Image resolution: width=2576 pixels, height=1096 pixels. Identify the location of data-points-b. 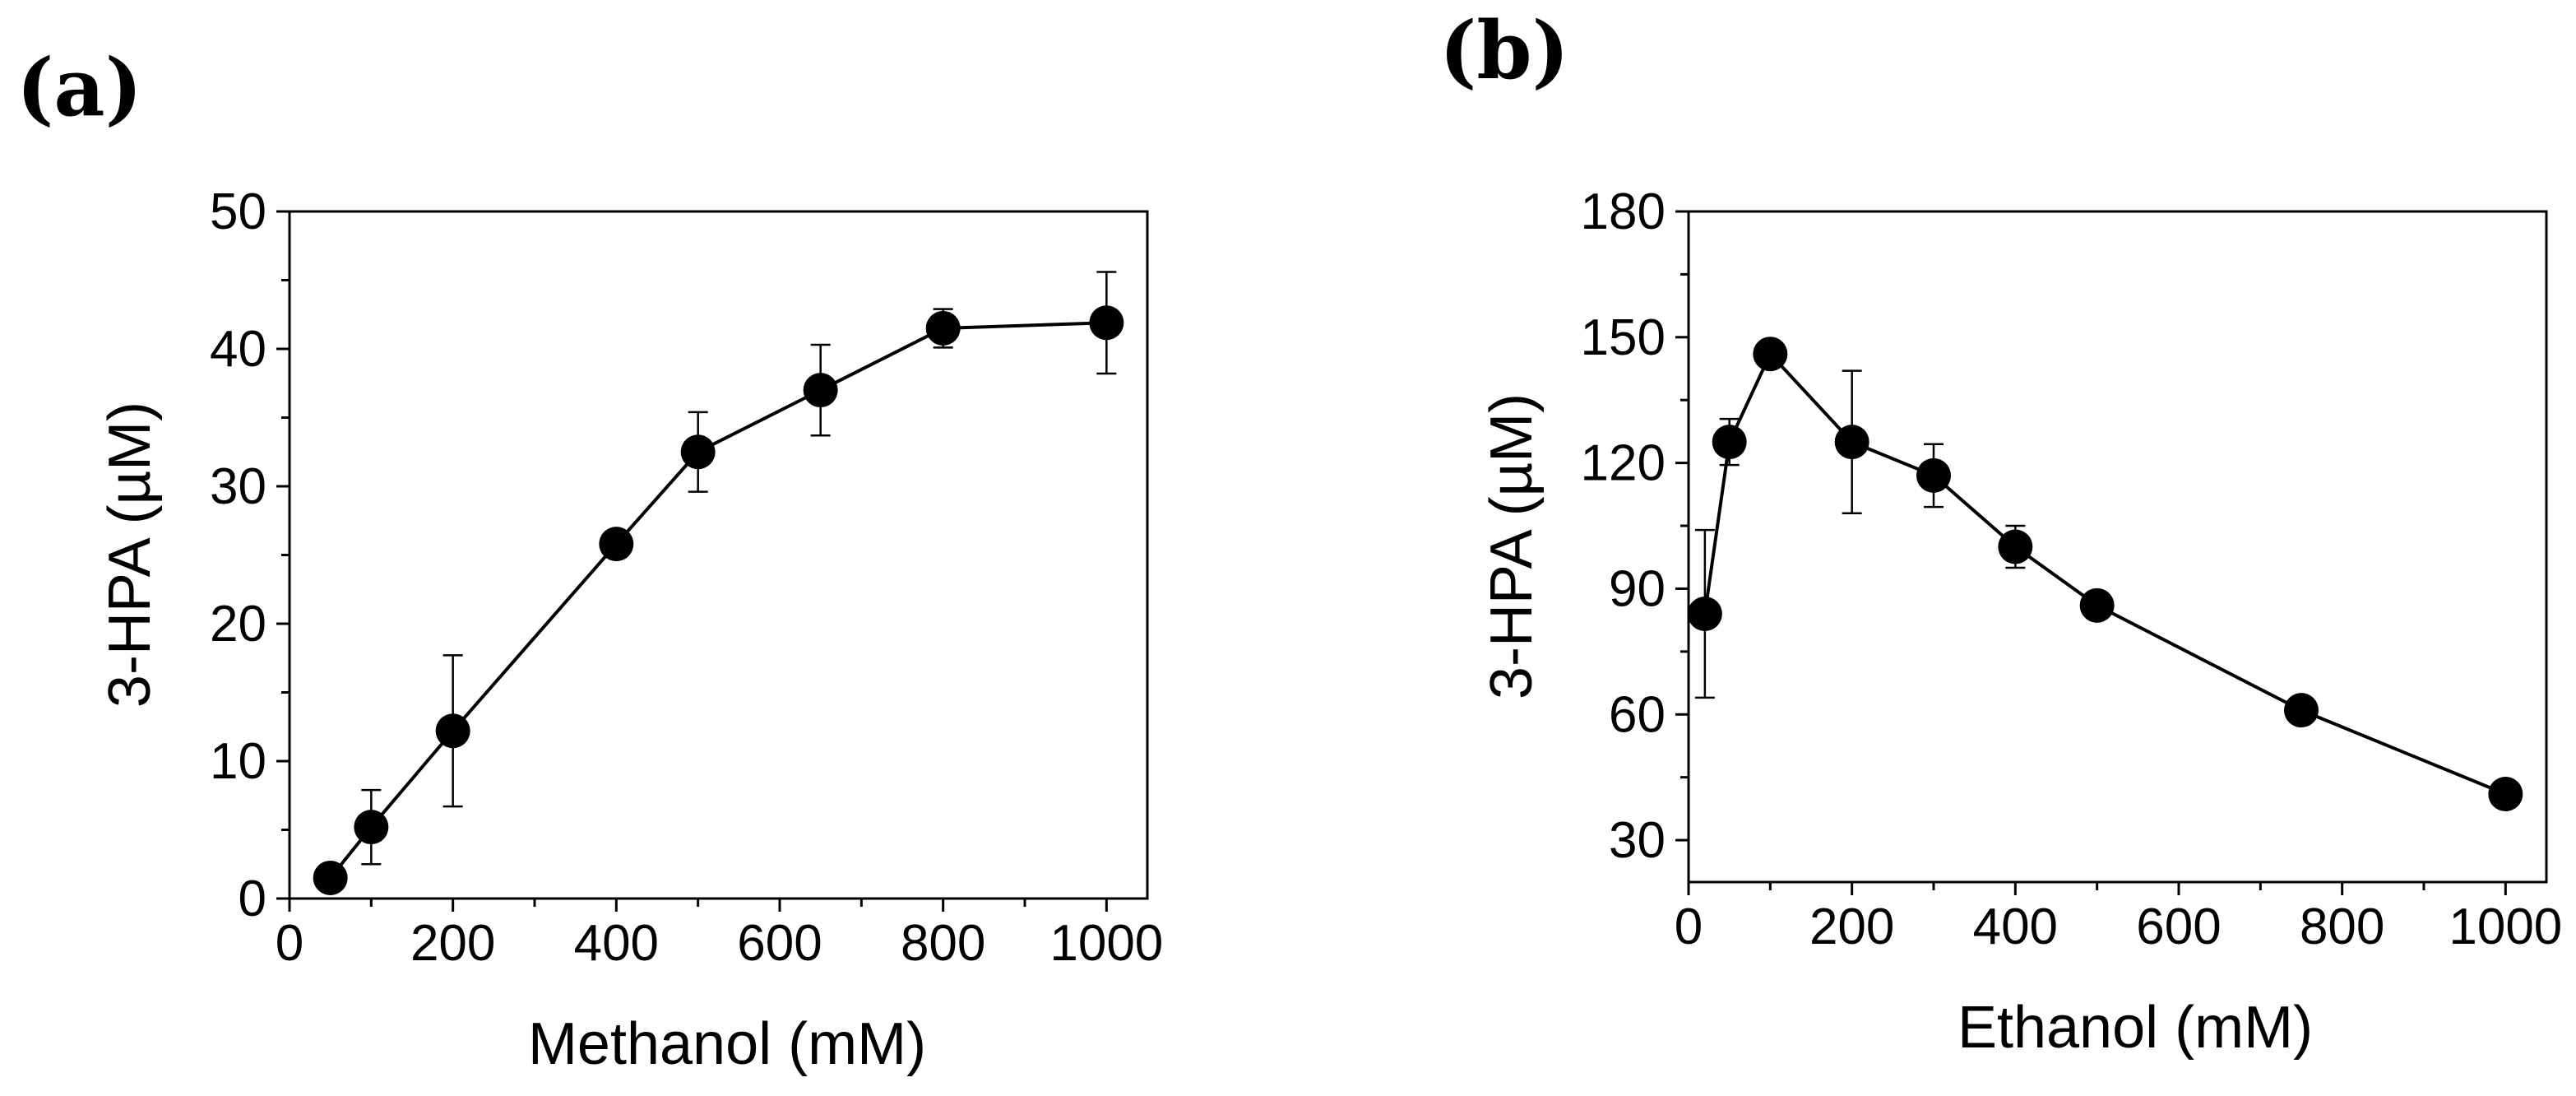
(2105, 574).